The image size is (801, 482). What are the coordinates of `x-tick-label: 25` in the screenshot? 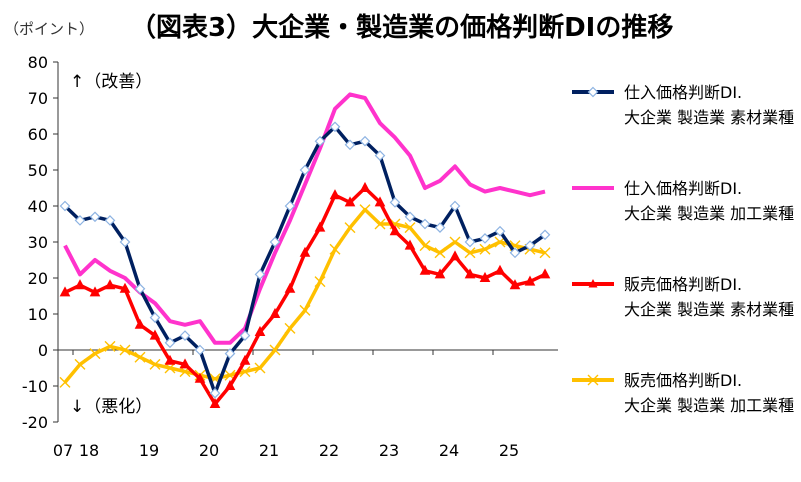 It's located at (509, 450).